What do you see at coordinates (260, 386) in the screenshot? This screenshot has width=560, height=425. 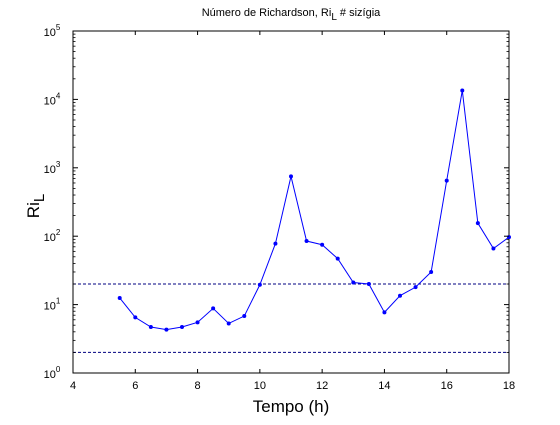 I see `x-tick-label: 10` at bounding box center [260, 386].